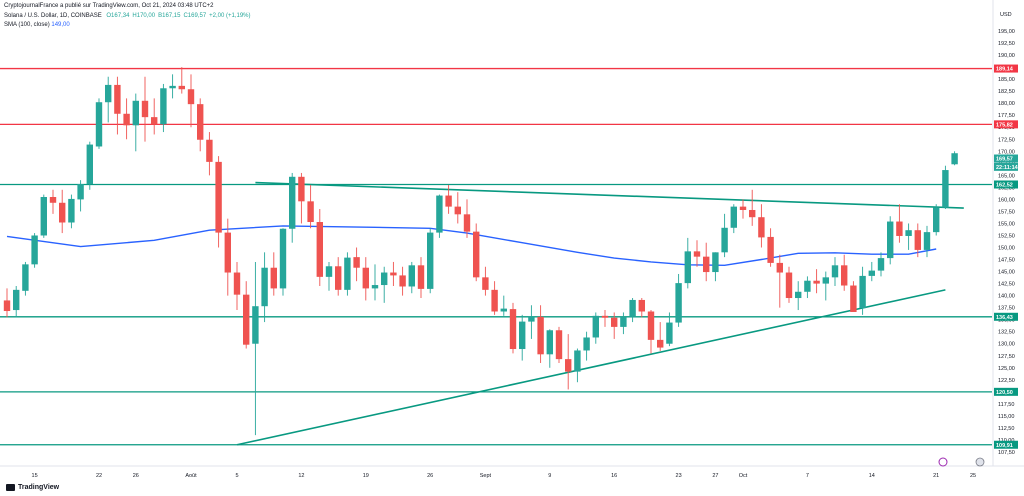 This screenshot has width=1024, height=496. What do you see at coordinates (99, 476) in the screenshot?
I see `x-tick-label: 22` at bounding box center [99, 476].